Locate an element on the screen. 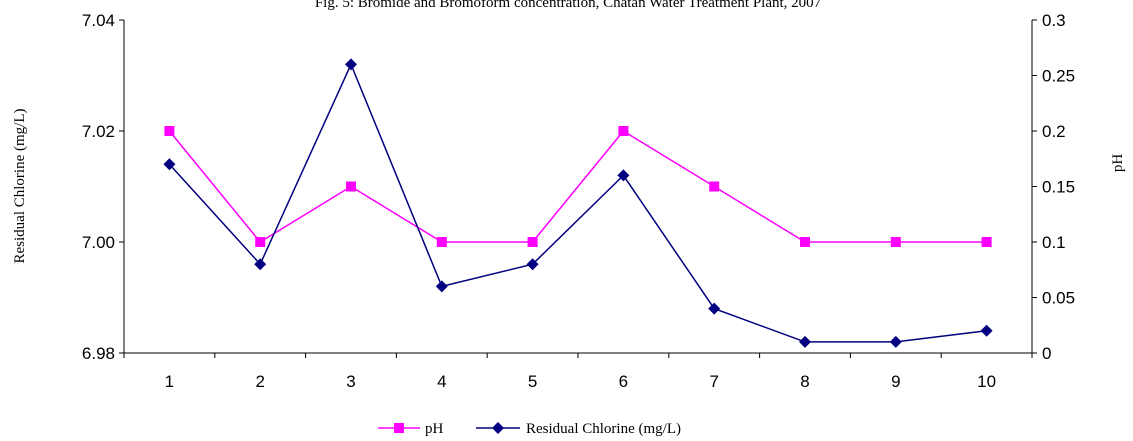  right-y-tick-label: 0.15 is located at coordinates (1058, 187).